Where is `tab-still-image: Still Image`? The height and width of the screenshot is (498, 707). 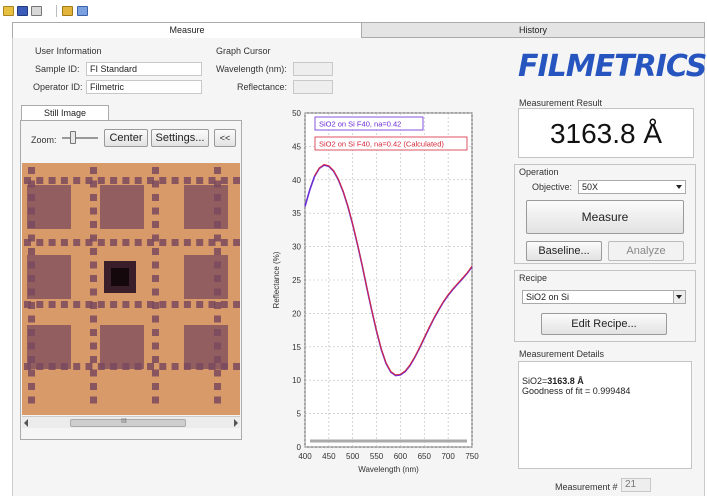
tab-still-image: Still Image is located at coordinates (65, 113).